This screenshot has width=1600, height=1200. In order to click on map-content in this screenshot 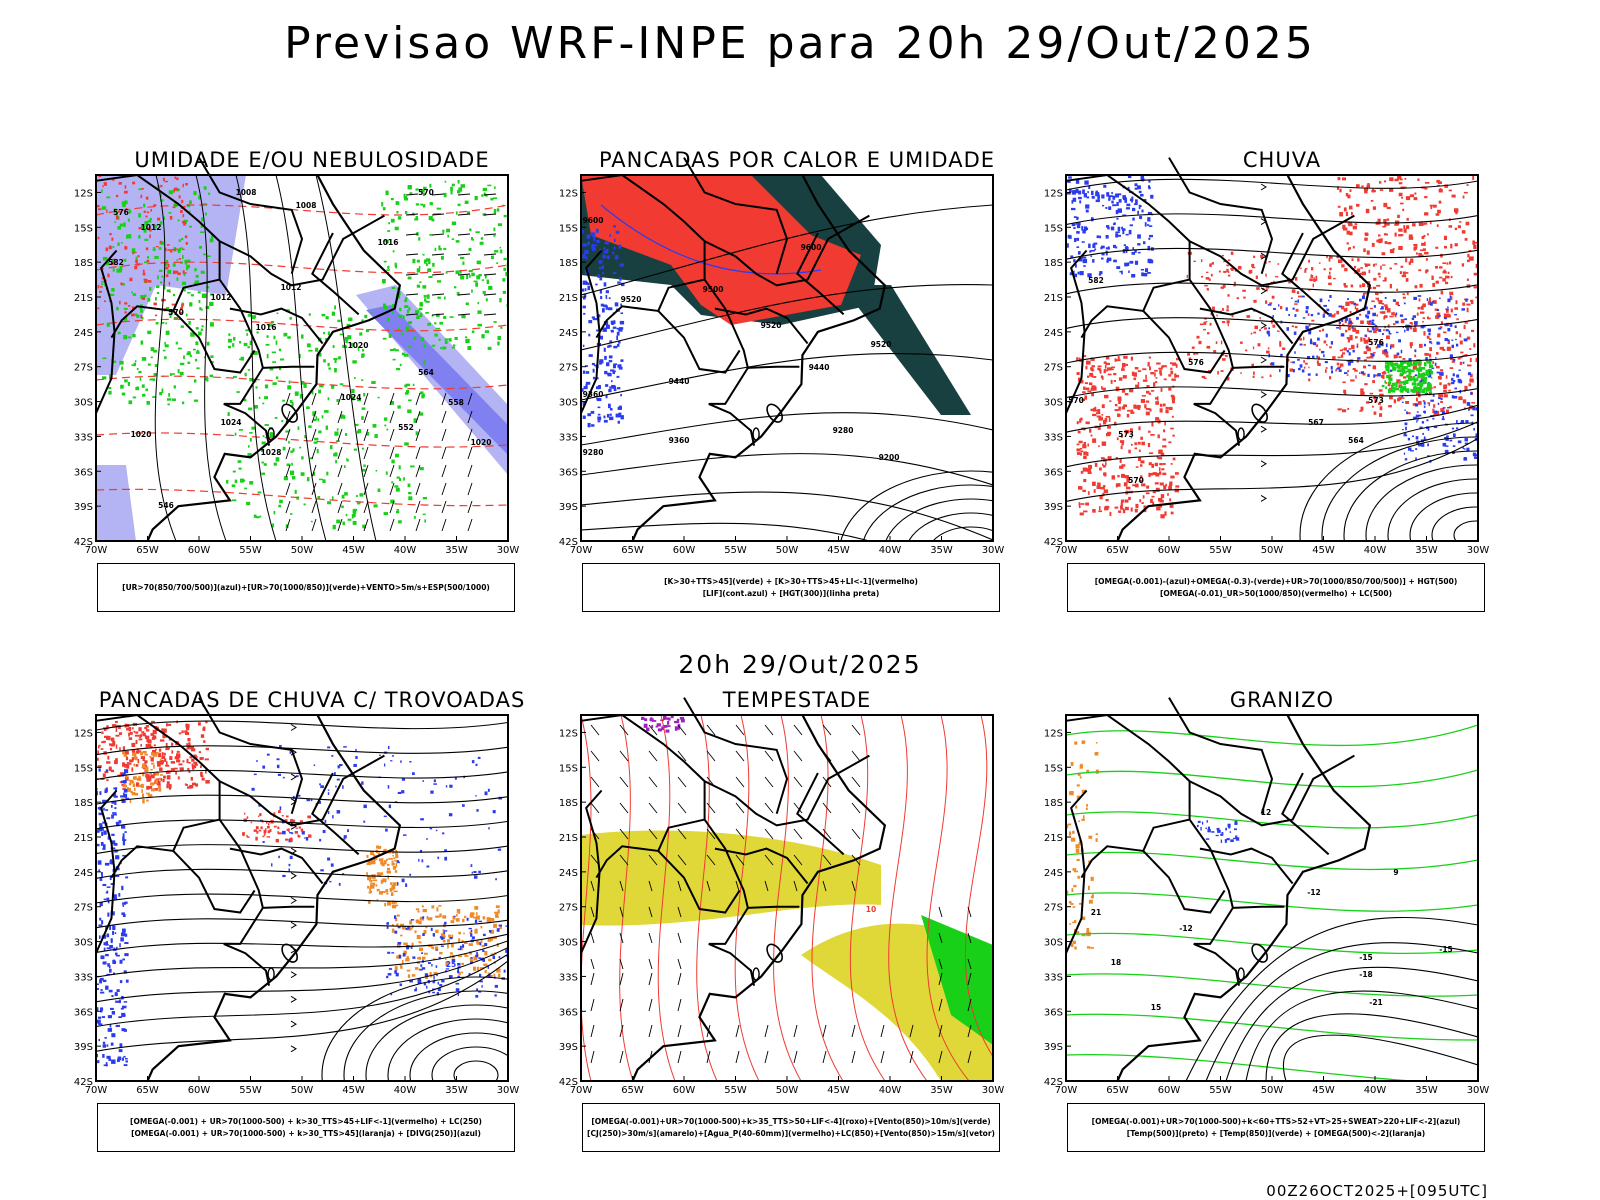, I will do `click(1272, 358)`.